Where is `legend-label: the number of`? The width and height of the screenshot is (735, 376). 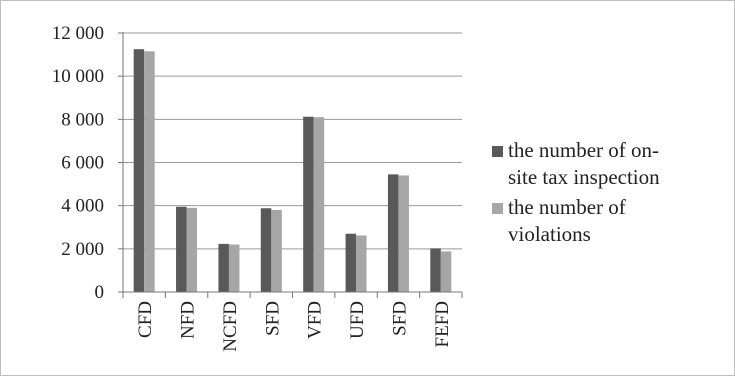
legend-label: the number of is located at coordinates (567, 207).